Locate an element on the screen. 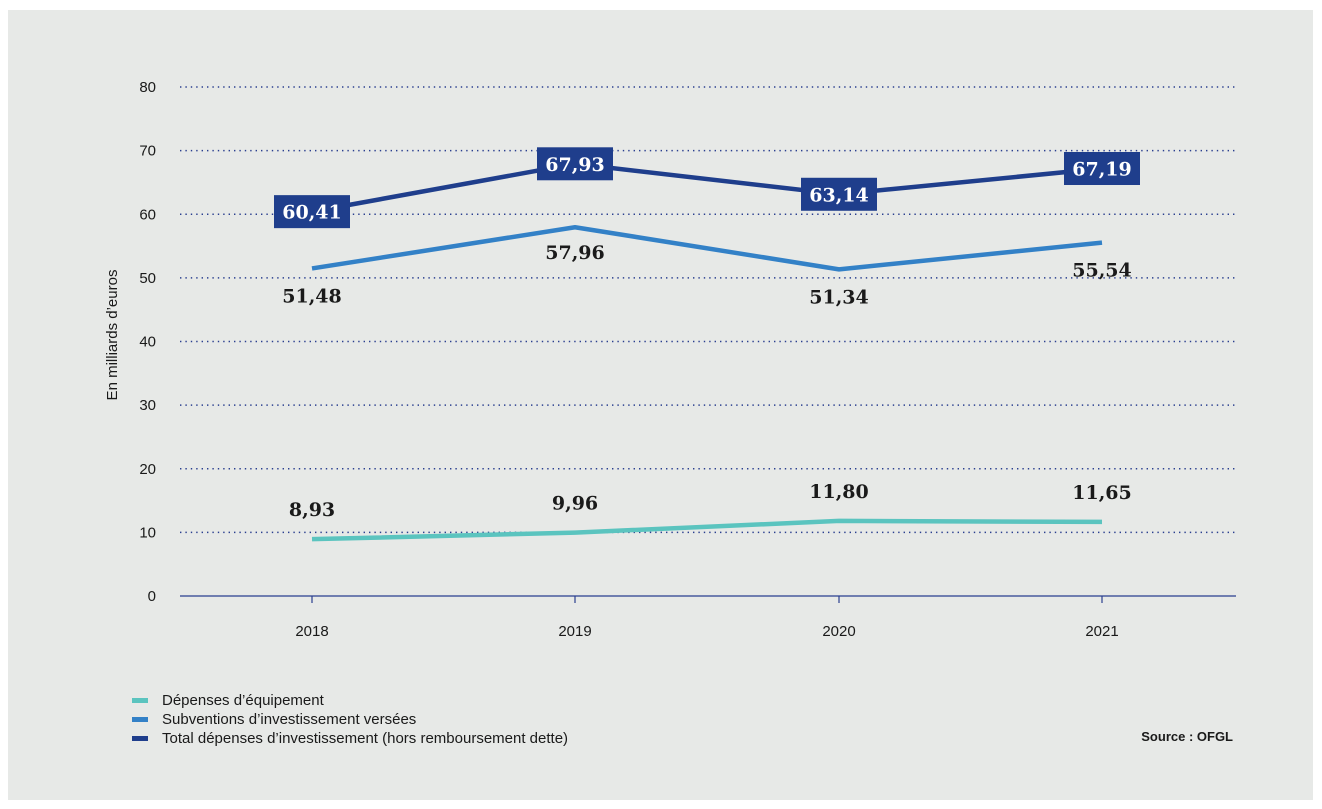 This screenshot has height=809, width=1322. data-label: 57,96 is located at coordinates (575, 253).